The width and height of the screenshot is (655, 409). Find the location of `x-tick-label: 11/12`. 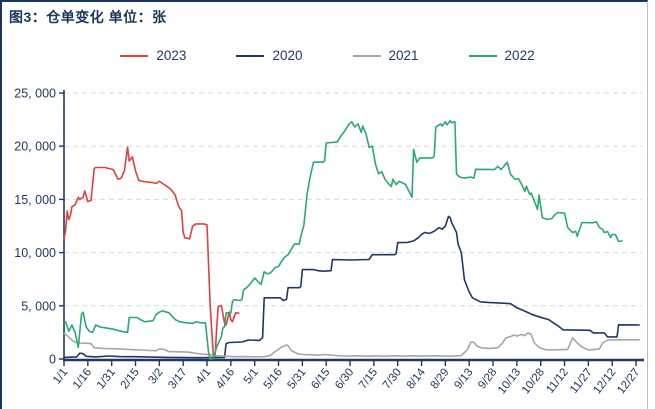

x-tick-label: 11/12 is located at coordinates (557, 380).